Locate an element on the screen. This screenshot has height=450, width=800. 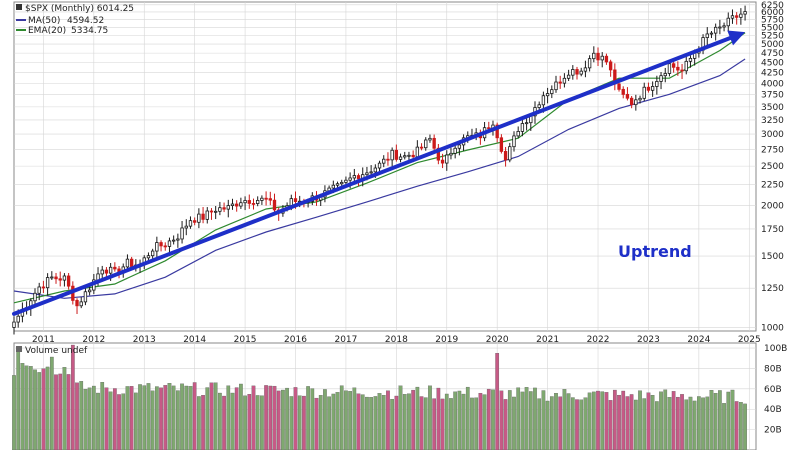
trend-arrow-head is located at coordinates (736, 38).